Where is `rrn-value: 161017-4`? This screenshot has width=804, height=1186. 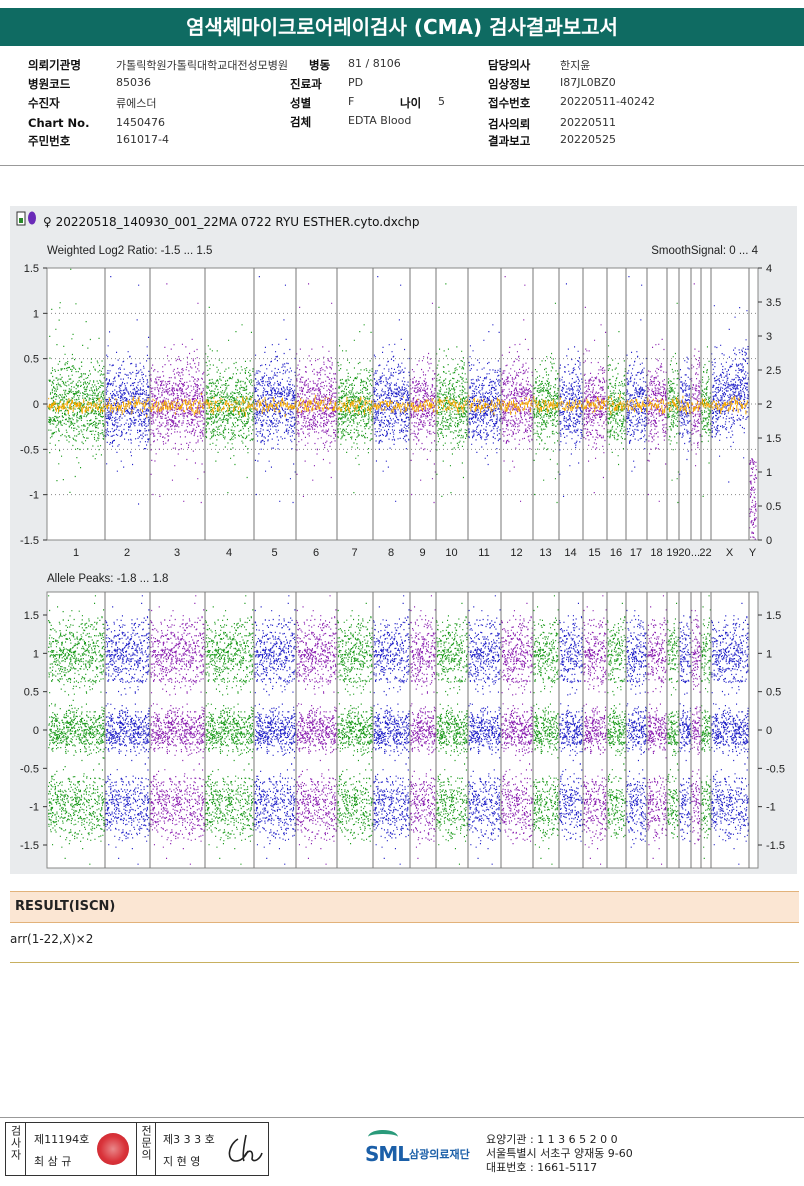
rrn-value: 161017-4 is located at coordinates (142, 139).